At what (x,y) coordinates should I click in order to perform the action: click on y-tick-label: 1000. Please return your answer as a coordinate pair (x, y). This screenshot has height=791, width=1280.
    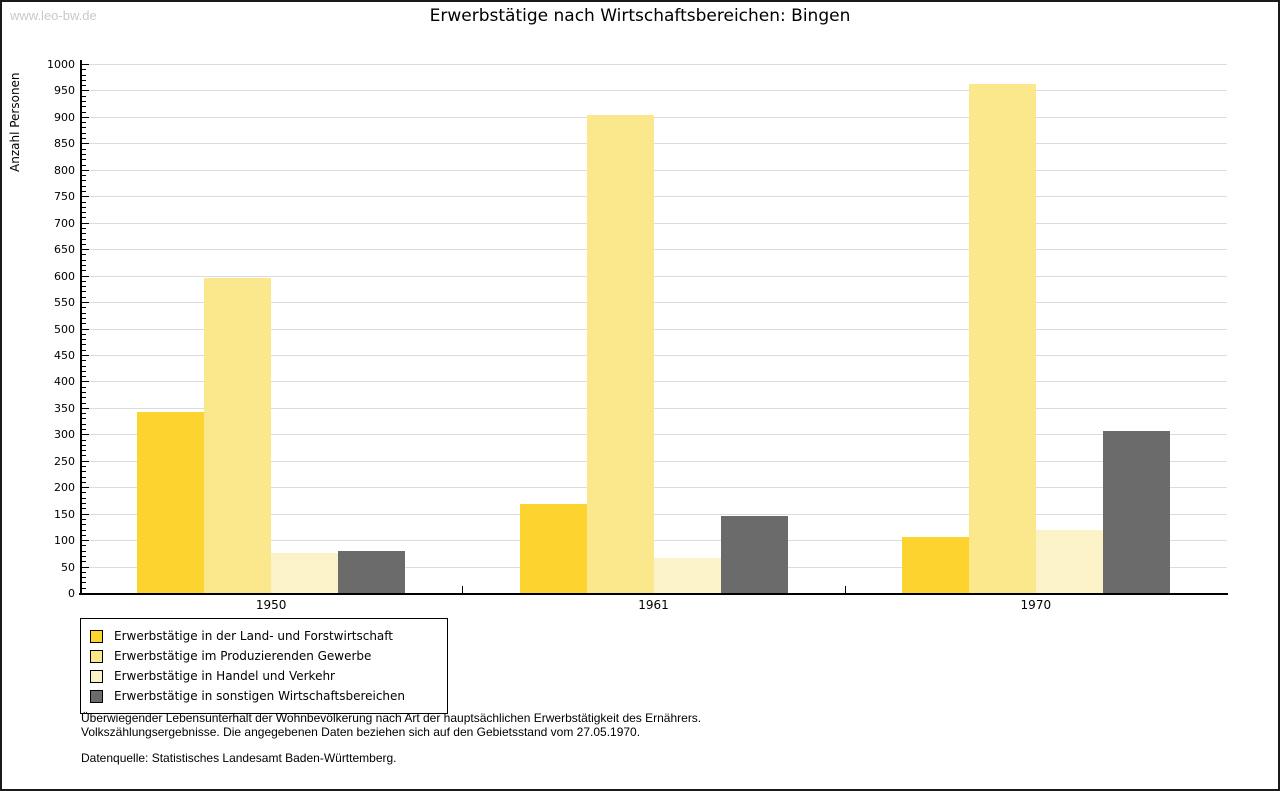
    Looking at the image, I should click on (61, 64).